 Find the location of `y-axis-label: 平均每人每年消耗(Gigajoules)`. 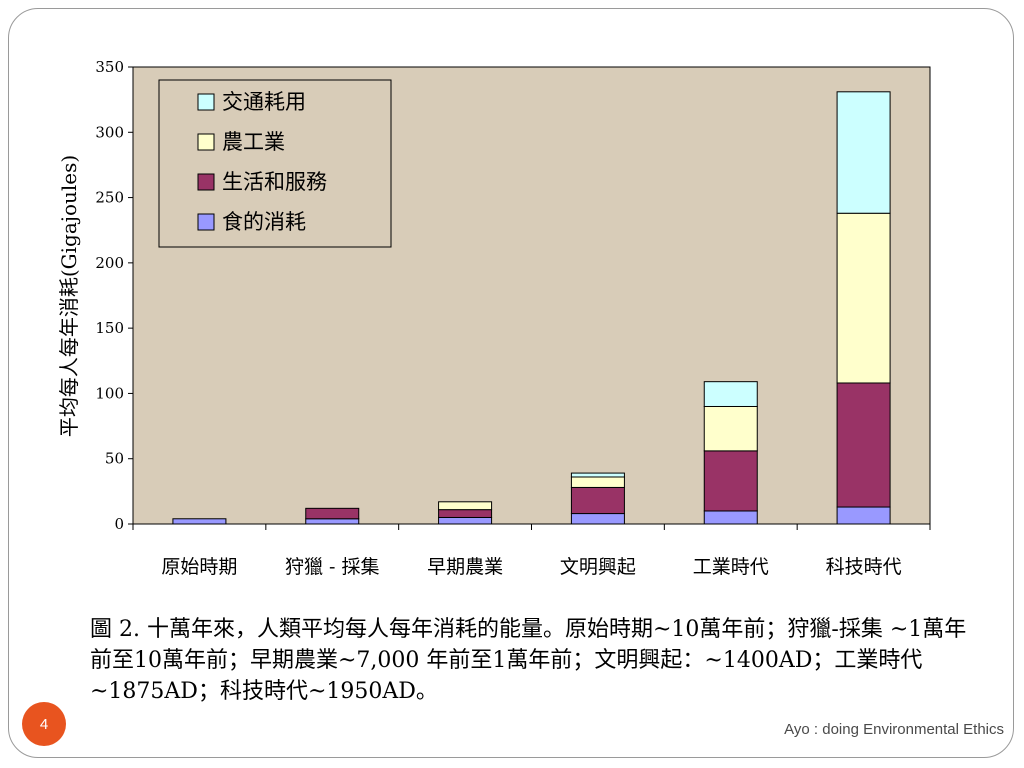

y-axis-label: 平均每人每年消耗(Gigajoules) is located at coordinates (69, 296).